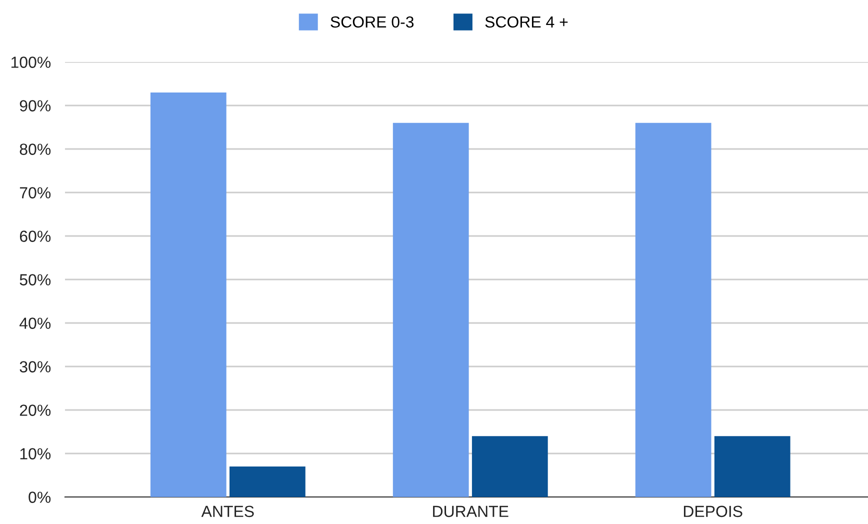  I want to click on y-tick-label: 70%, so click(35, 192).